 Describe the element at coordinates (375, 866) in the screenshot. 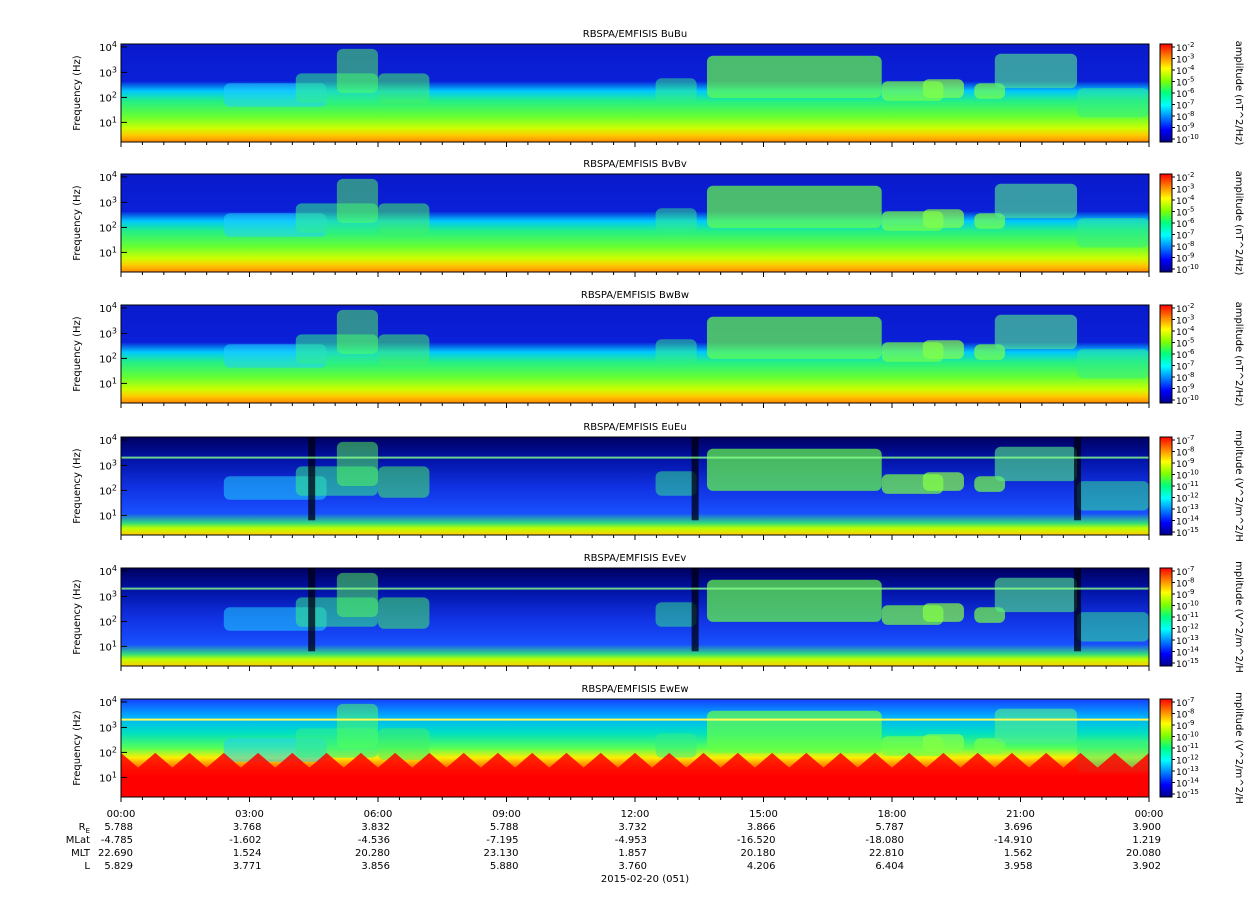

I see `ephemeris-value: 3.856` at that location.